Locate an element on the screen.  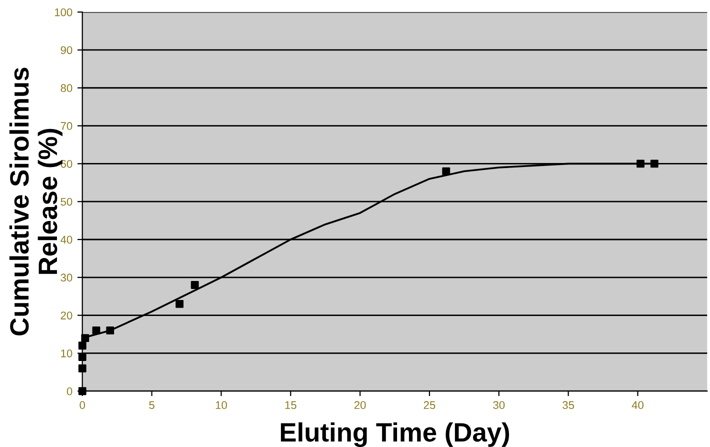
y-tick-label: 0 is located at coordinates (69, 391).